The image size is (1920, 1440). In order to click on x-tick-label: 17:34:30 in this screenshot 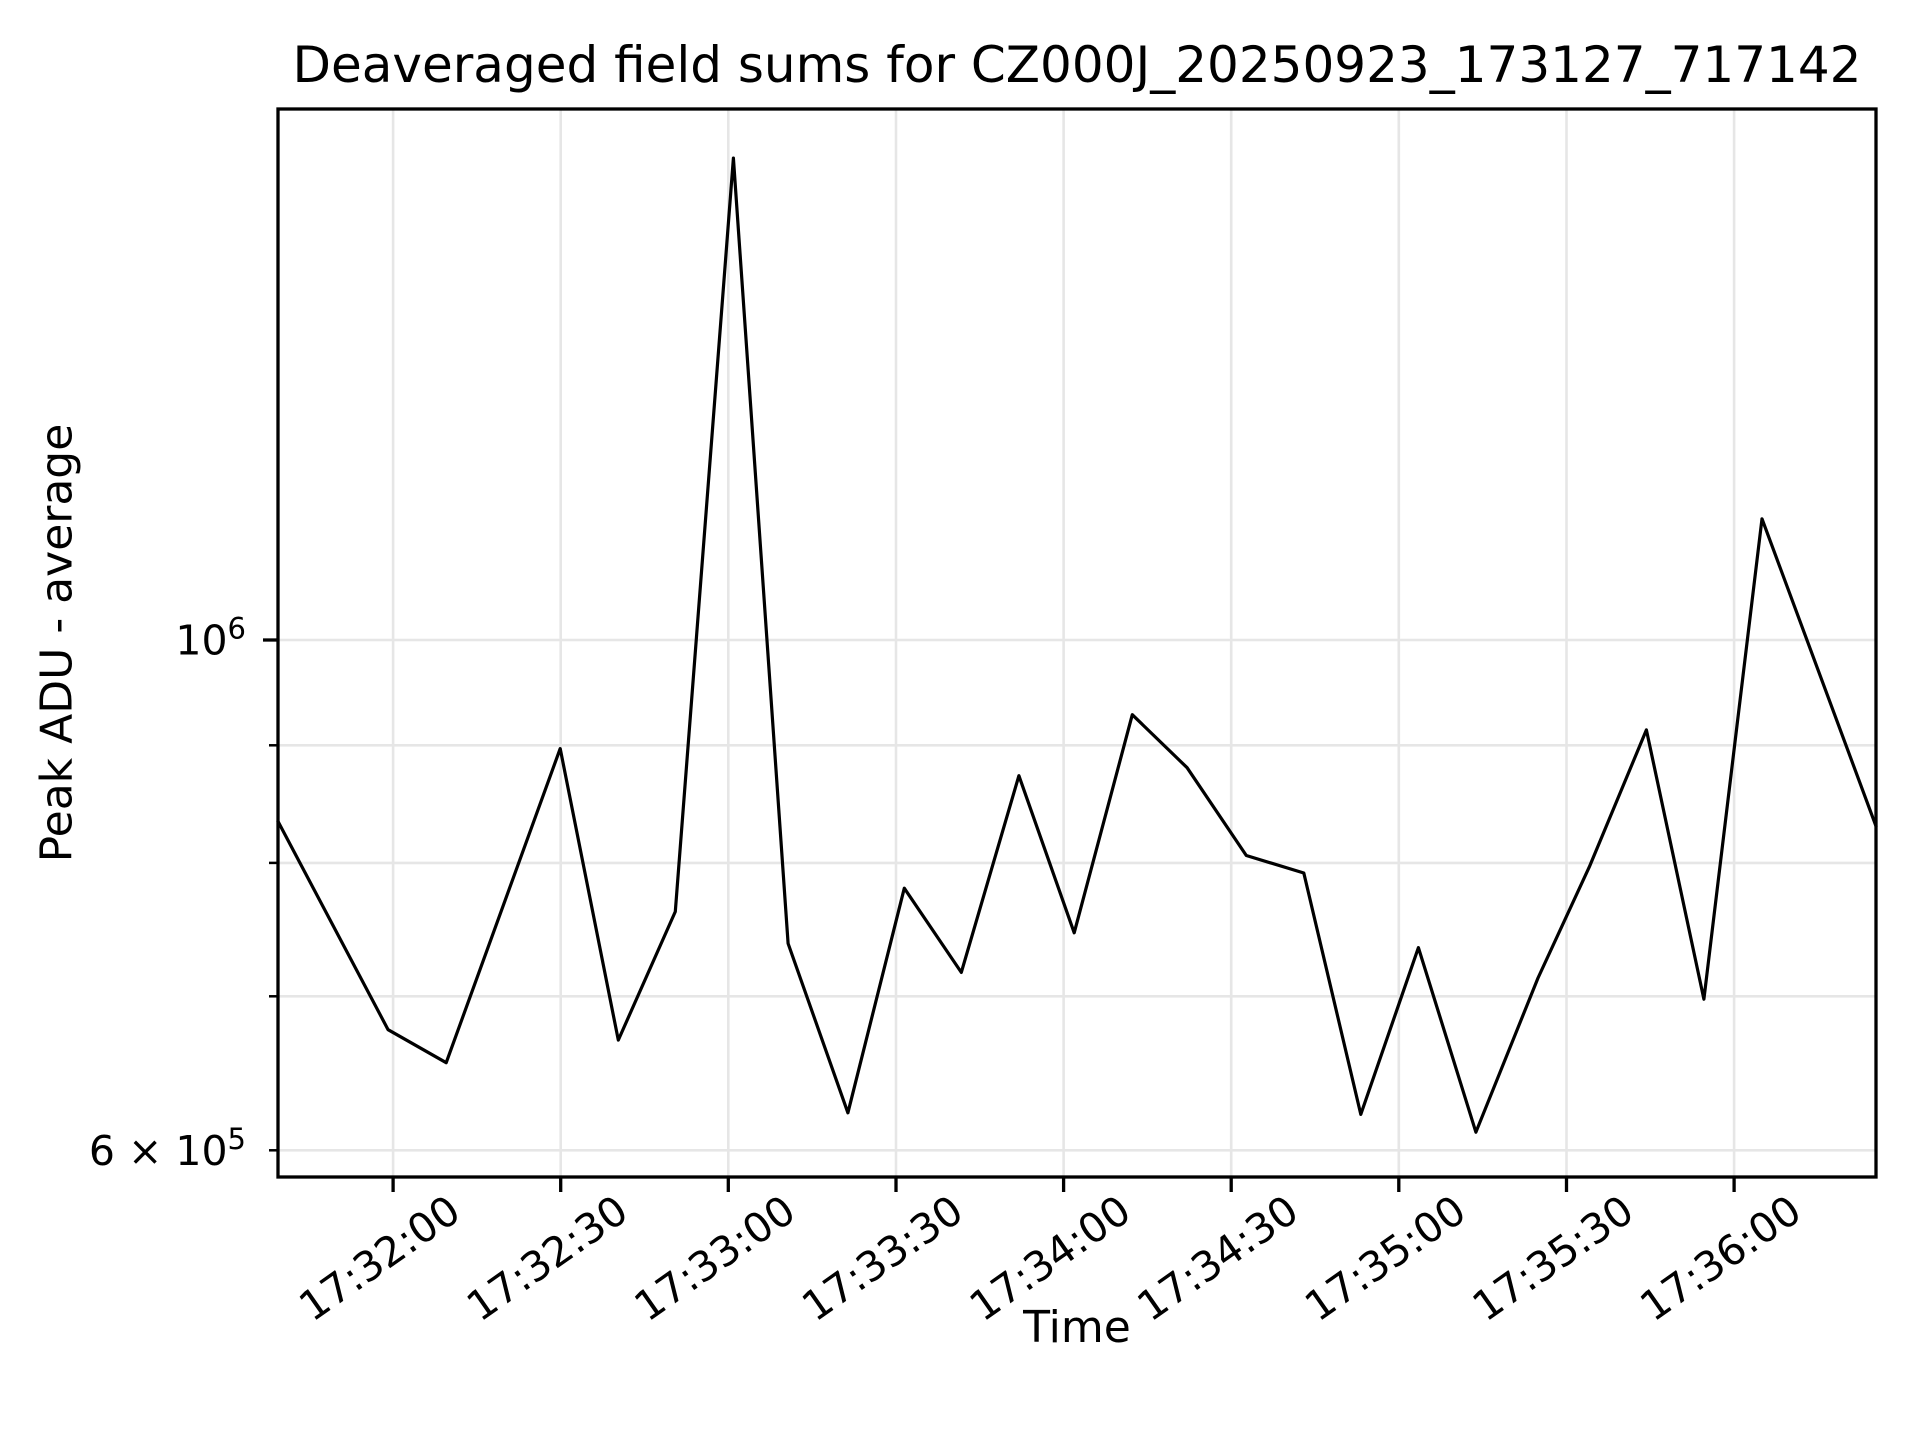, I will do `click(1218, 1258)`.